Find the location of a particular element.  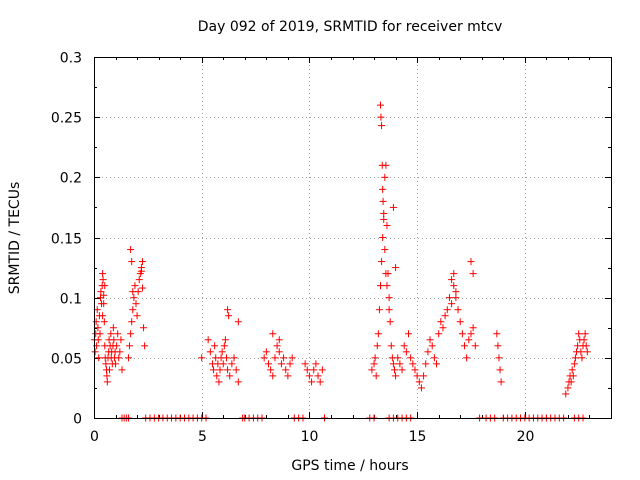

y-tick-label: 0.05 is located at coordinates (66, 360).